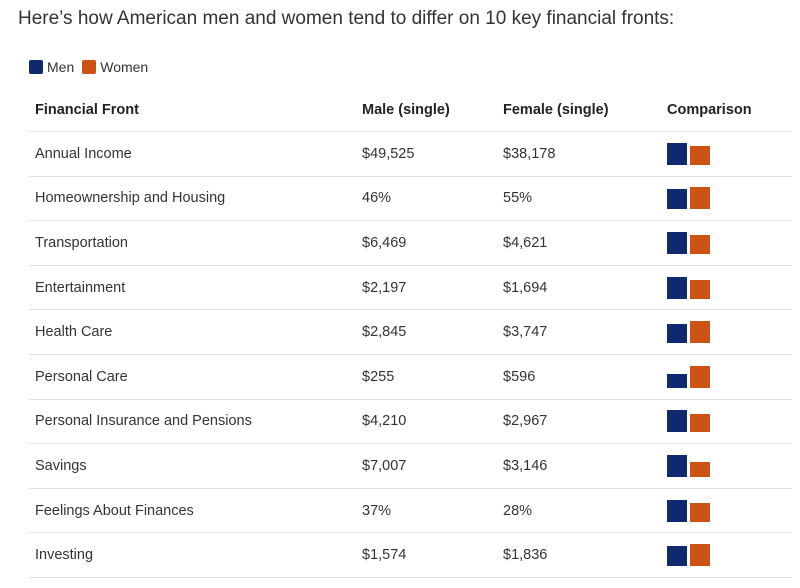 This screenshot has width=800, height=588. What do you see at coordinates (579, 110) in the screenshot?
I see `header-female: Female (single)` at bounding box center [579, 110].